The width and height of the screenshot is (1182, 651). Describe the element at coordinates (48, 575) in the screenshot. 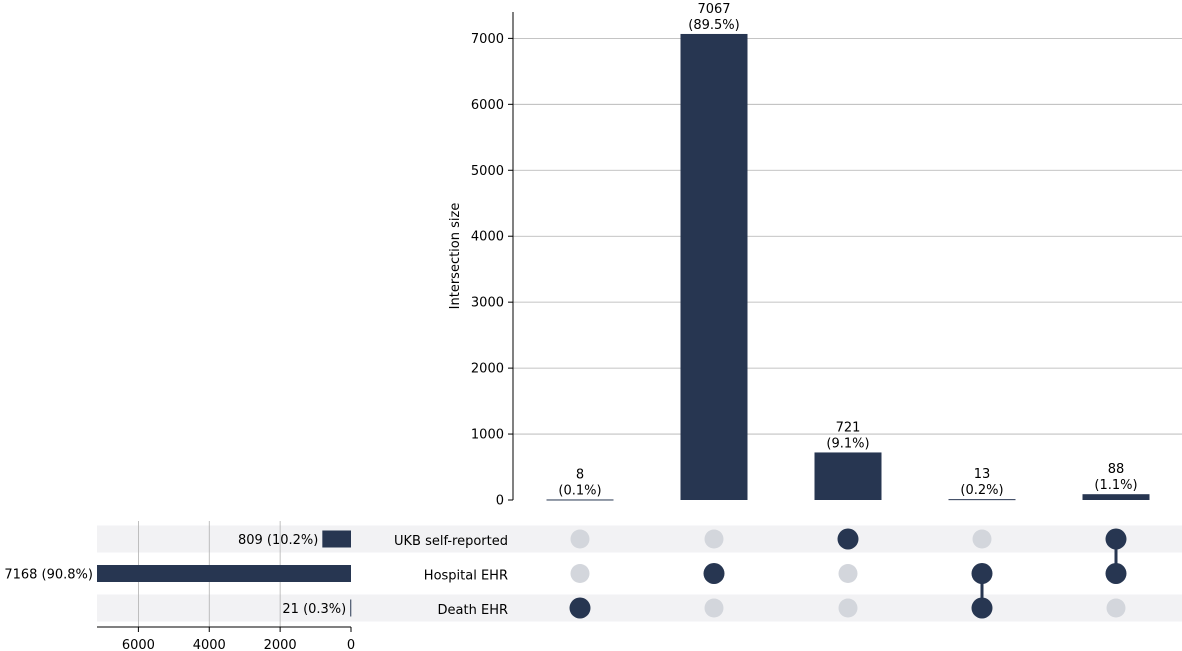

I see `set-size-label: 7168 (90.8%)` at that location.